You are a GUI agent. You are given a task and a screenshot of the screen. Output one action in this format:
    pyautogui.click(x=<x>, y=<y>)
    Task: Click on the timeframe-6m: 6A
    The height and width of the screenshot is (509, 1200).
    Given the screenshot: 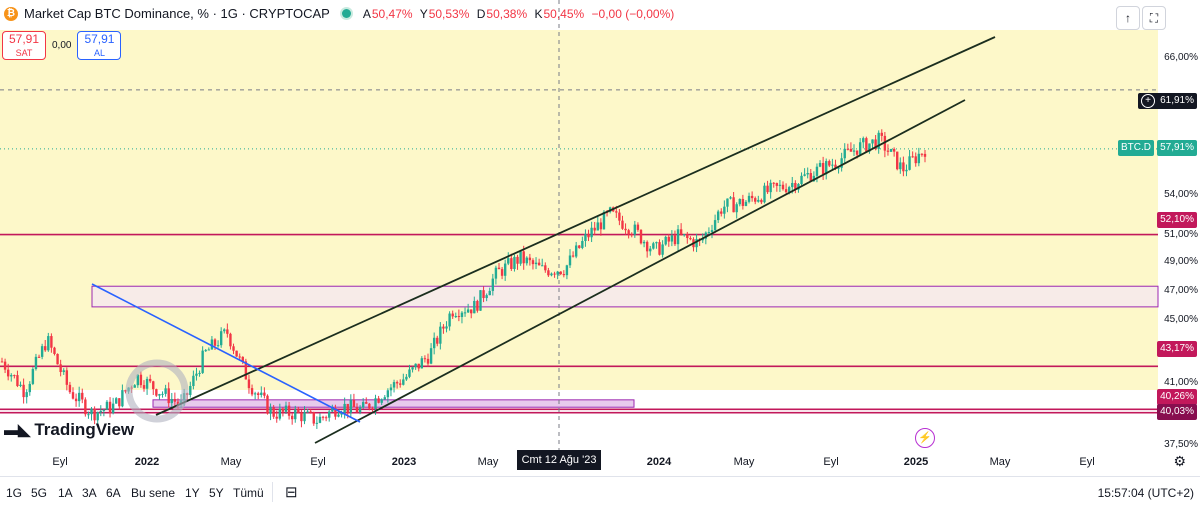 What is the action you would take?
    pyautogui.click(x=113, y=493)
    